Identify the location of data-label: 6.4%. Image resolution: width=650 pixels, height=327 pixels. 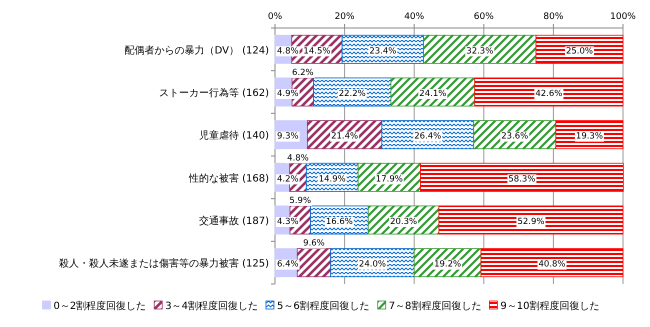
(288, 265).